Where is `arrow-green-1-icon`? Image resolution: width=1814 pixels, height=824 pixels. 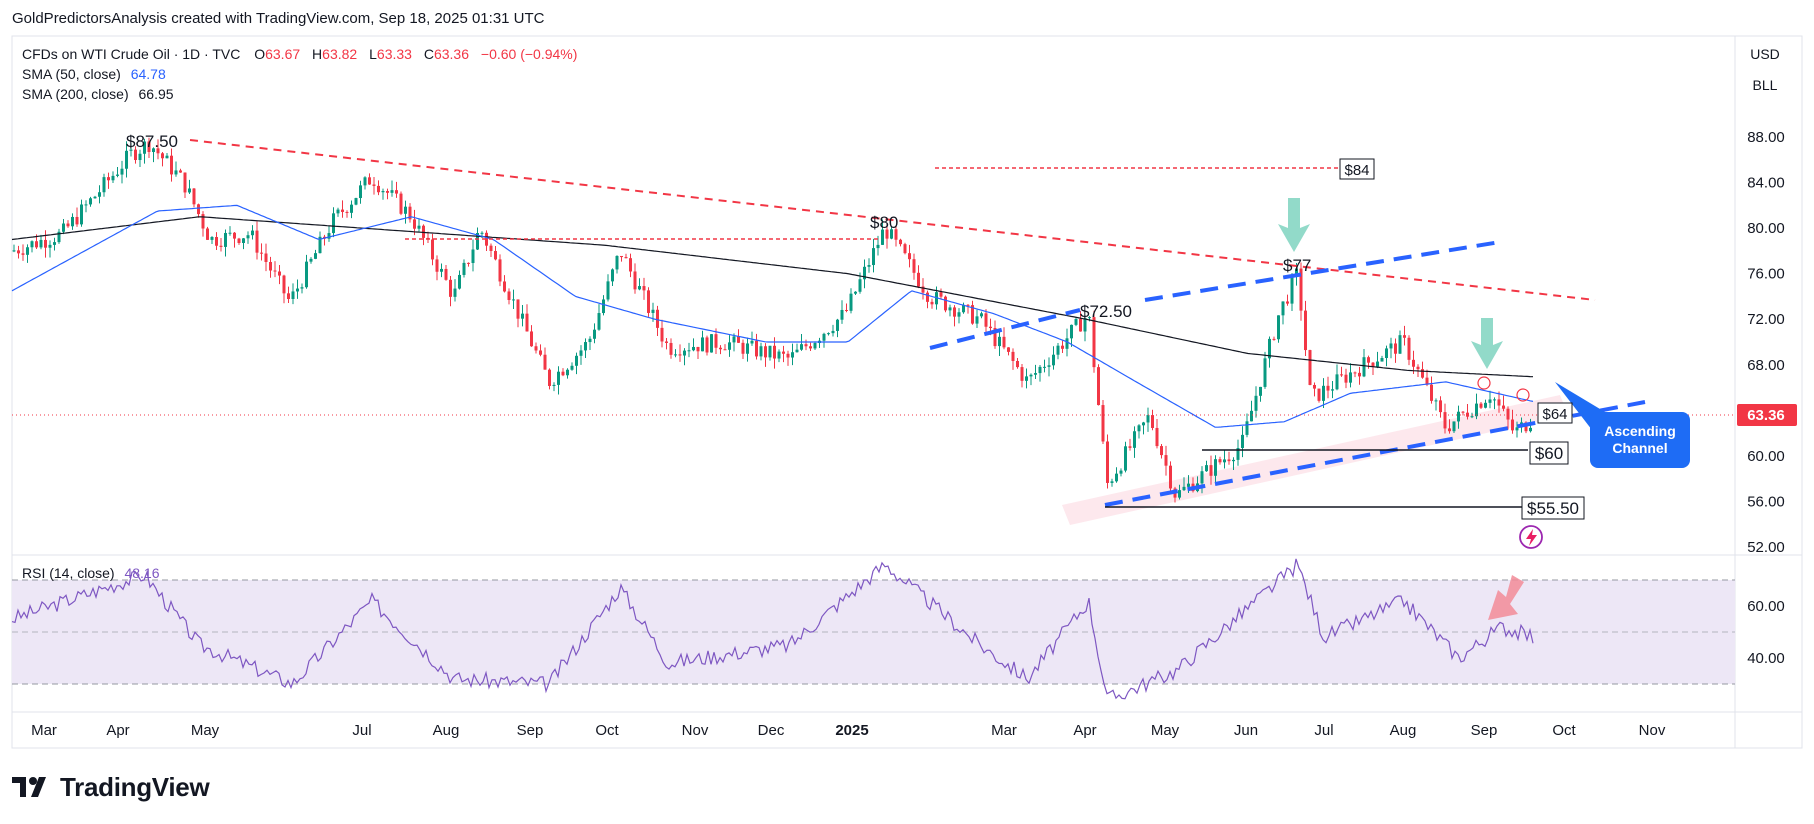
arrow-green-1-icon is located at coordinates (1294, 225).